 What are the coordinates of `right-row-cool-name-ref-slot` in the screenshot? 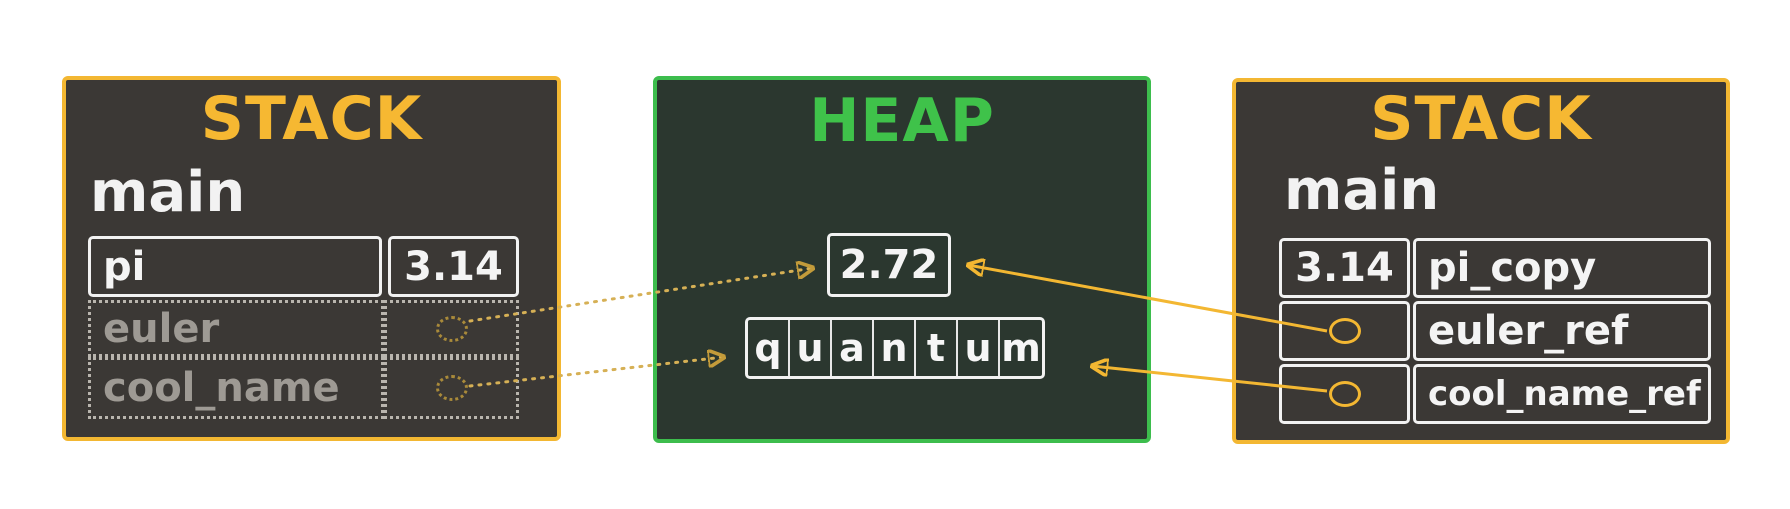 It's located at (1344, 394).